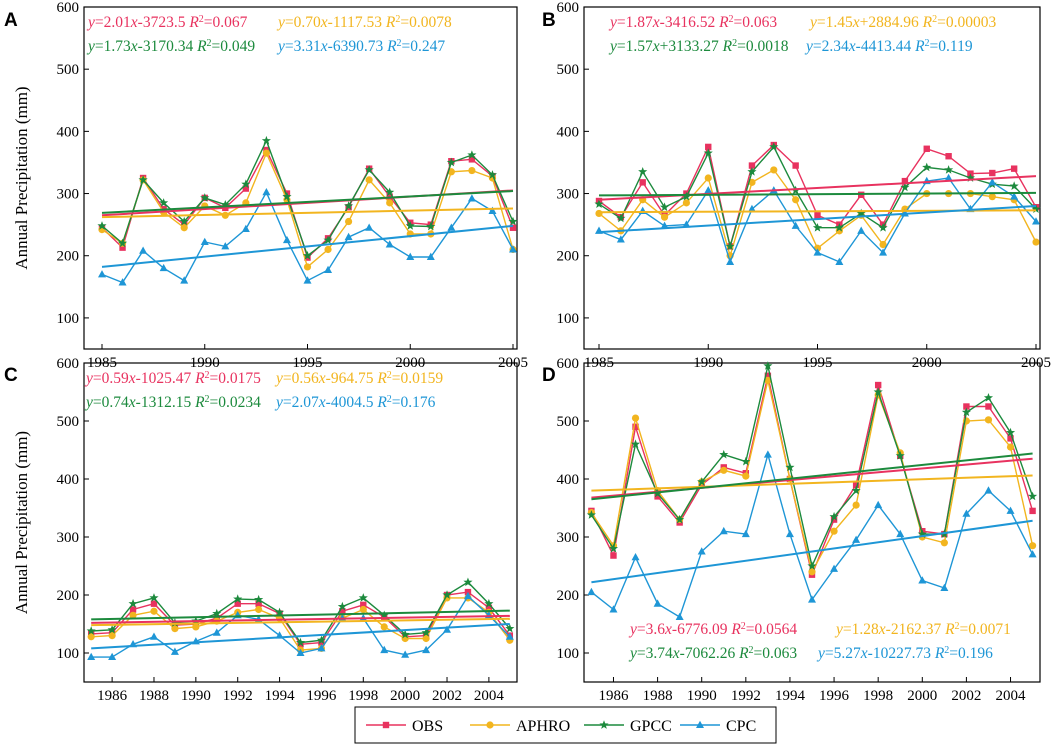 The image size is (1052, 753). I want to click on equation-aphro: y=0.70x-1117.53 R2=0.0078, so click(364, 23).